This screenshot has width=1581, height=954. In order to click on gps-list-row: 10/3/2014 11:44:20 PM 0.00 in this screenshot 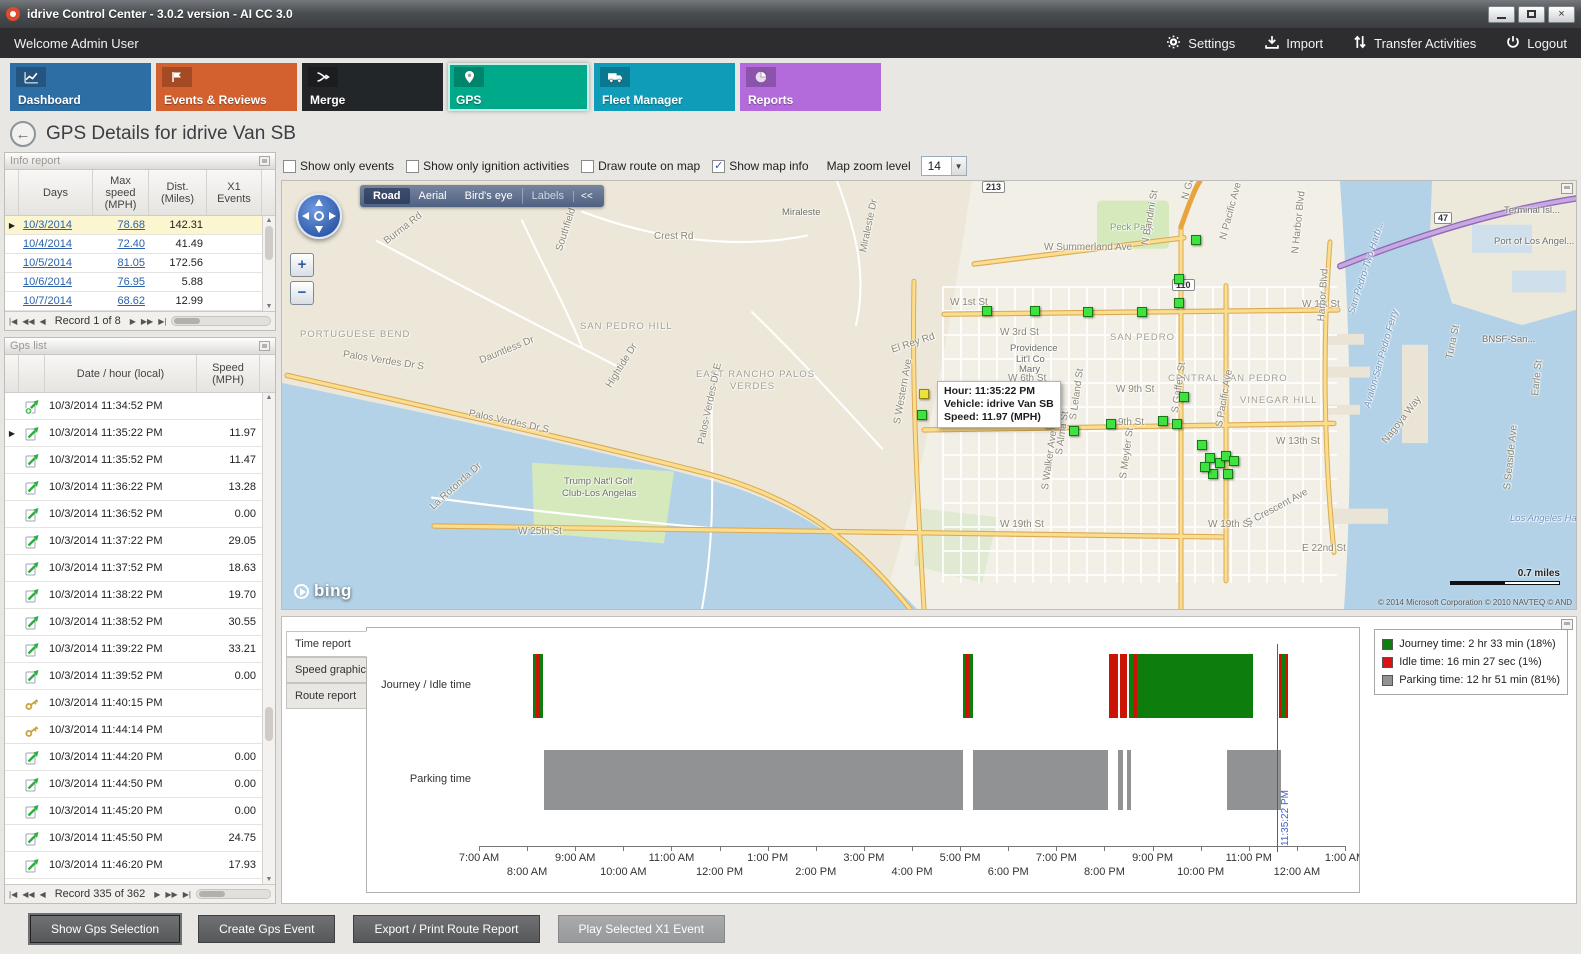, I will do `click(140, 757)`.